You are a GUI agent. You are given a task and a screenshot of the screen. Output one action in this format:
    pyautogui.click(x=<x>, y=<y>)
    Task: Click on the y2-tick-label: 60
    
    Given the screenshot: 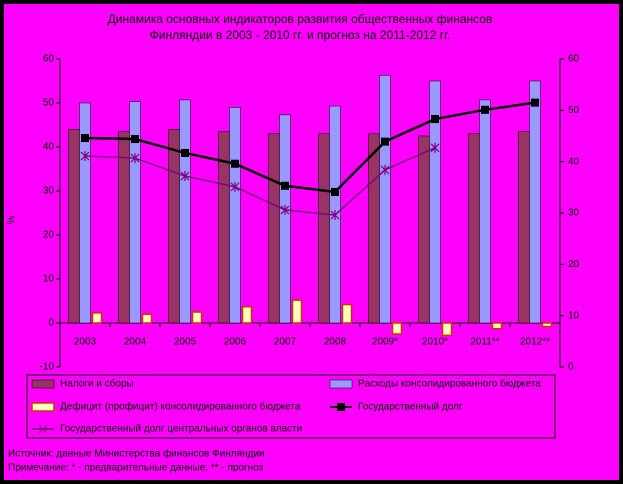 What is the action you would take?
    pyautogui.click(x=574, y=59)
    